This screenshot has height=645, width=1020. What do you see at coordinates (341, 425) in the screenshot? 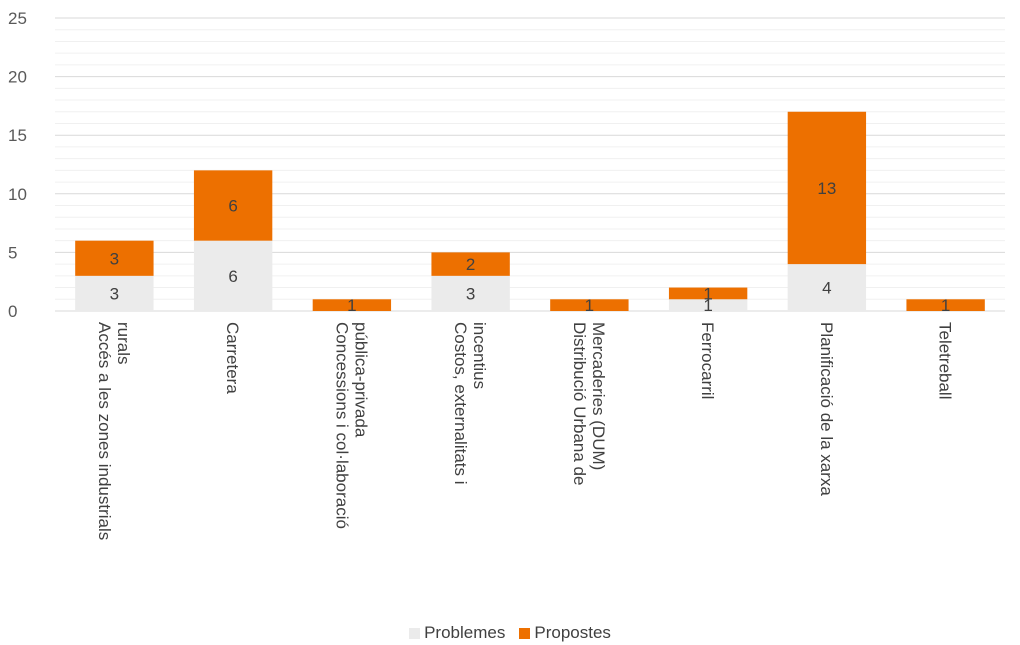
I see `x-tick-label-line: Concessions i col·laboració` at bounding box center [341, 425].